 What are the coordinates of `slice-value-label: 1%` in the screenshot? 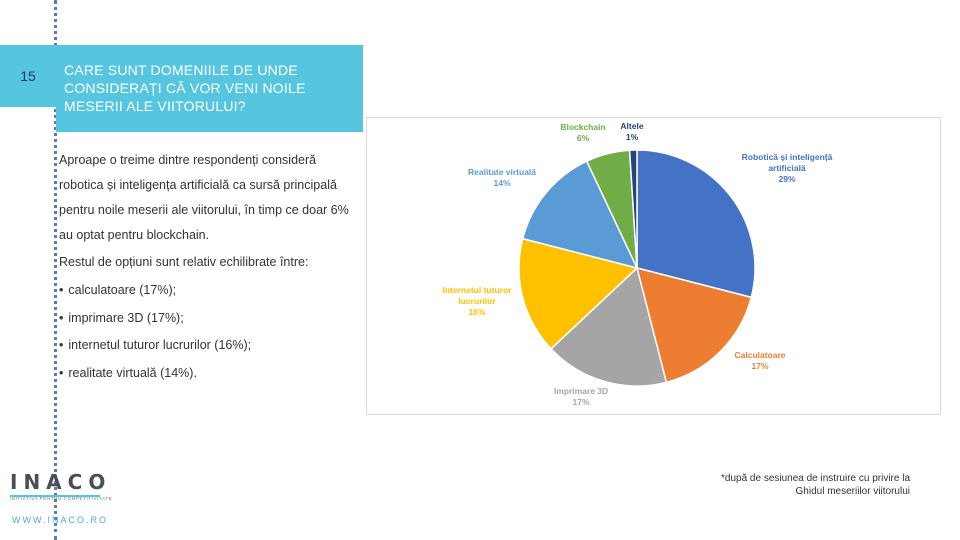 It's located at (632, 137).